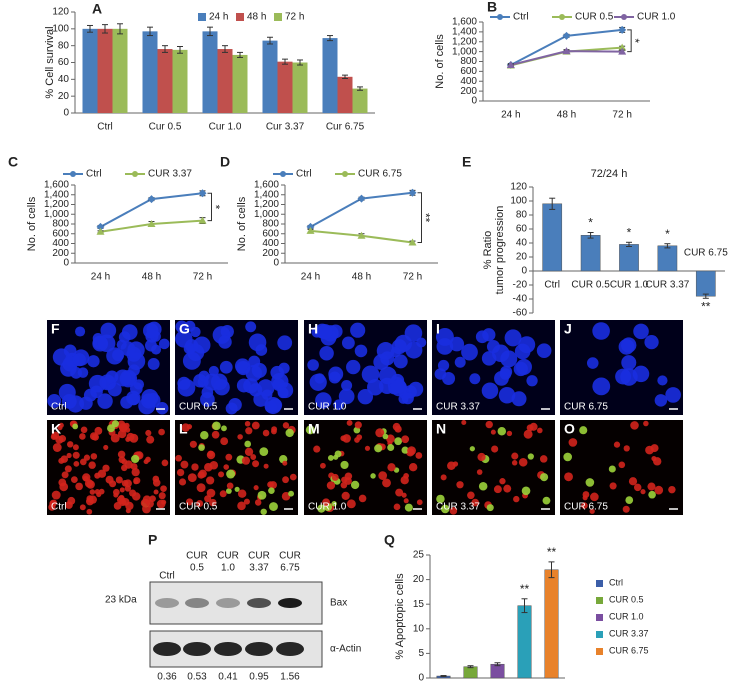  Describe the element at coordinates (474, 101) in the screenshot. I see `y-tick-label: 0` at that location.